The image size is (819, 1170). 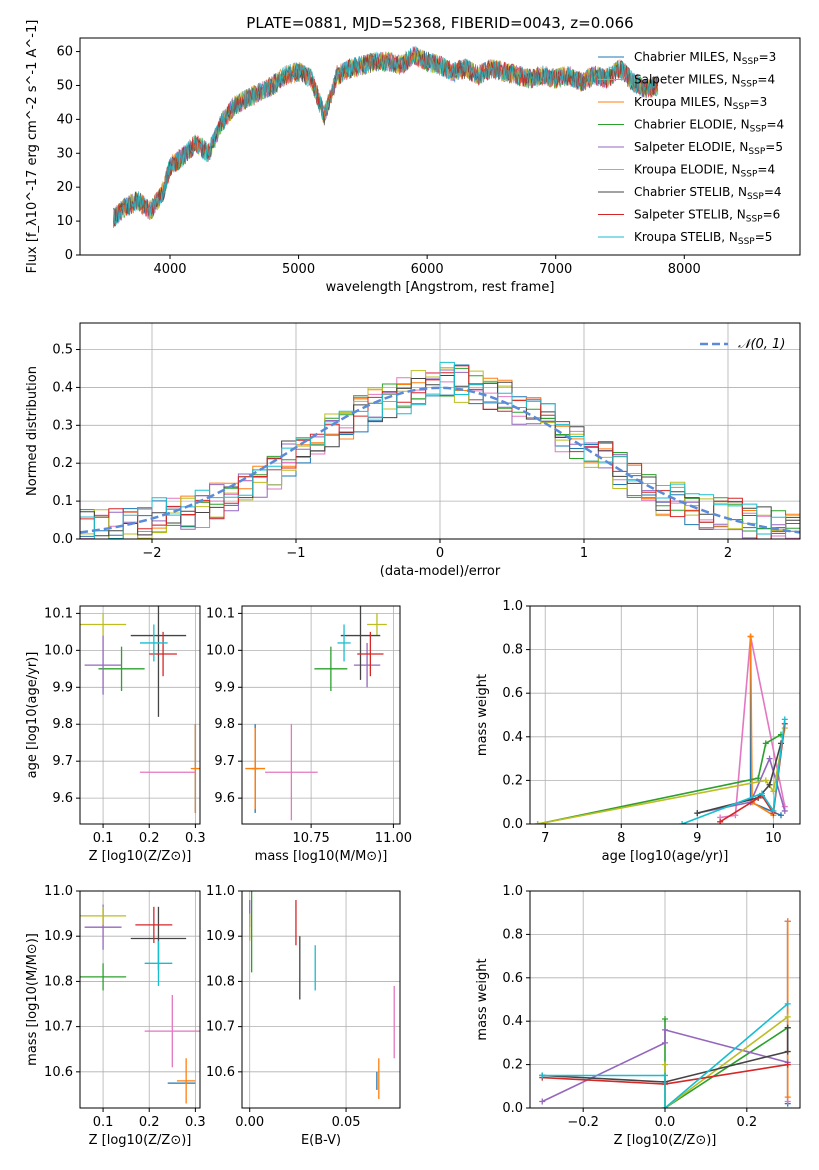 What do you see at coordinates (64, 221) in the screenshot?
I see `y-tick-label: 10` at bounding box center [64, 221].